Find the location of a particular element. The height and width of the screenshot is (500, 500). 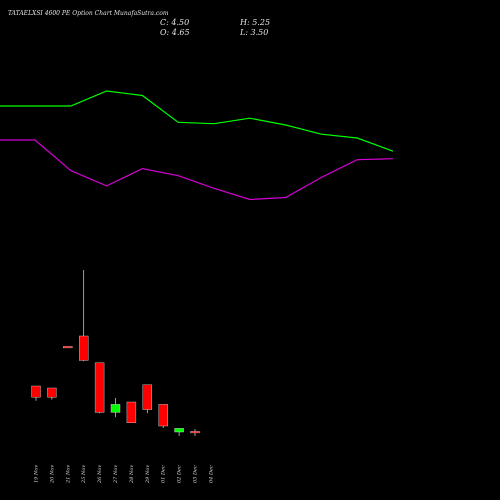

x-tick-label: 03 Dec is located at coordinates (196, 474).